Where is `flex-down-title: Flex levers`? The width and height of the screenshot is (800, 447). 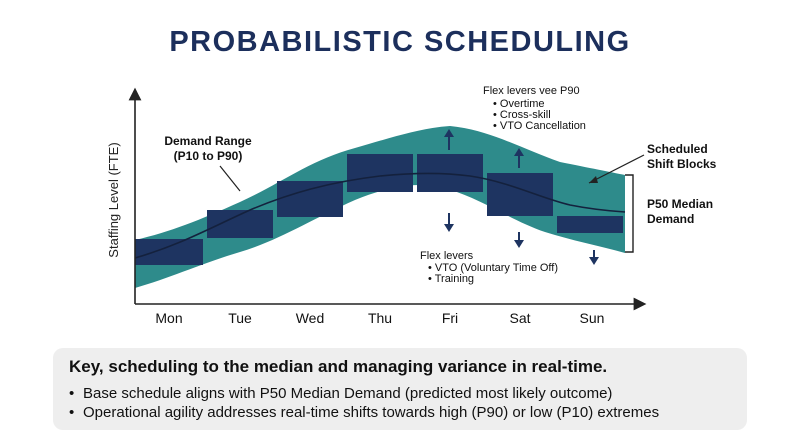
flex-down-title: Flex levers is located at coordinates (447, 256).